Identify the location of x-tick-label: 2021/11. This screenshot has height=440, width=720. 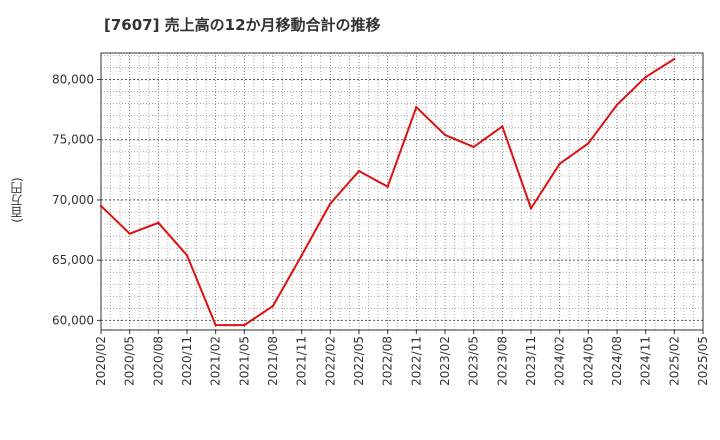
(302, 361).